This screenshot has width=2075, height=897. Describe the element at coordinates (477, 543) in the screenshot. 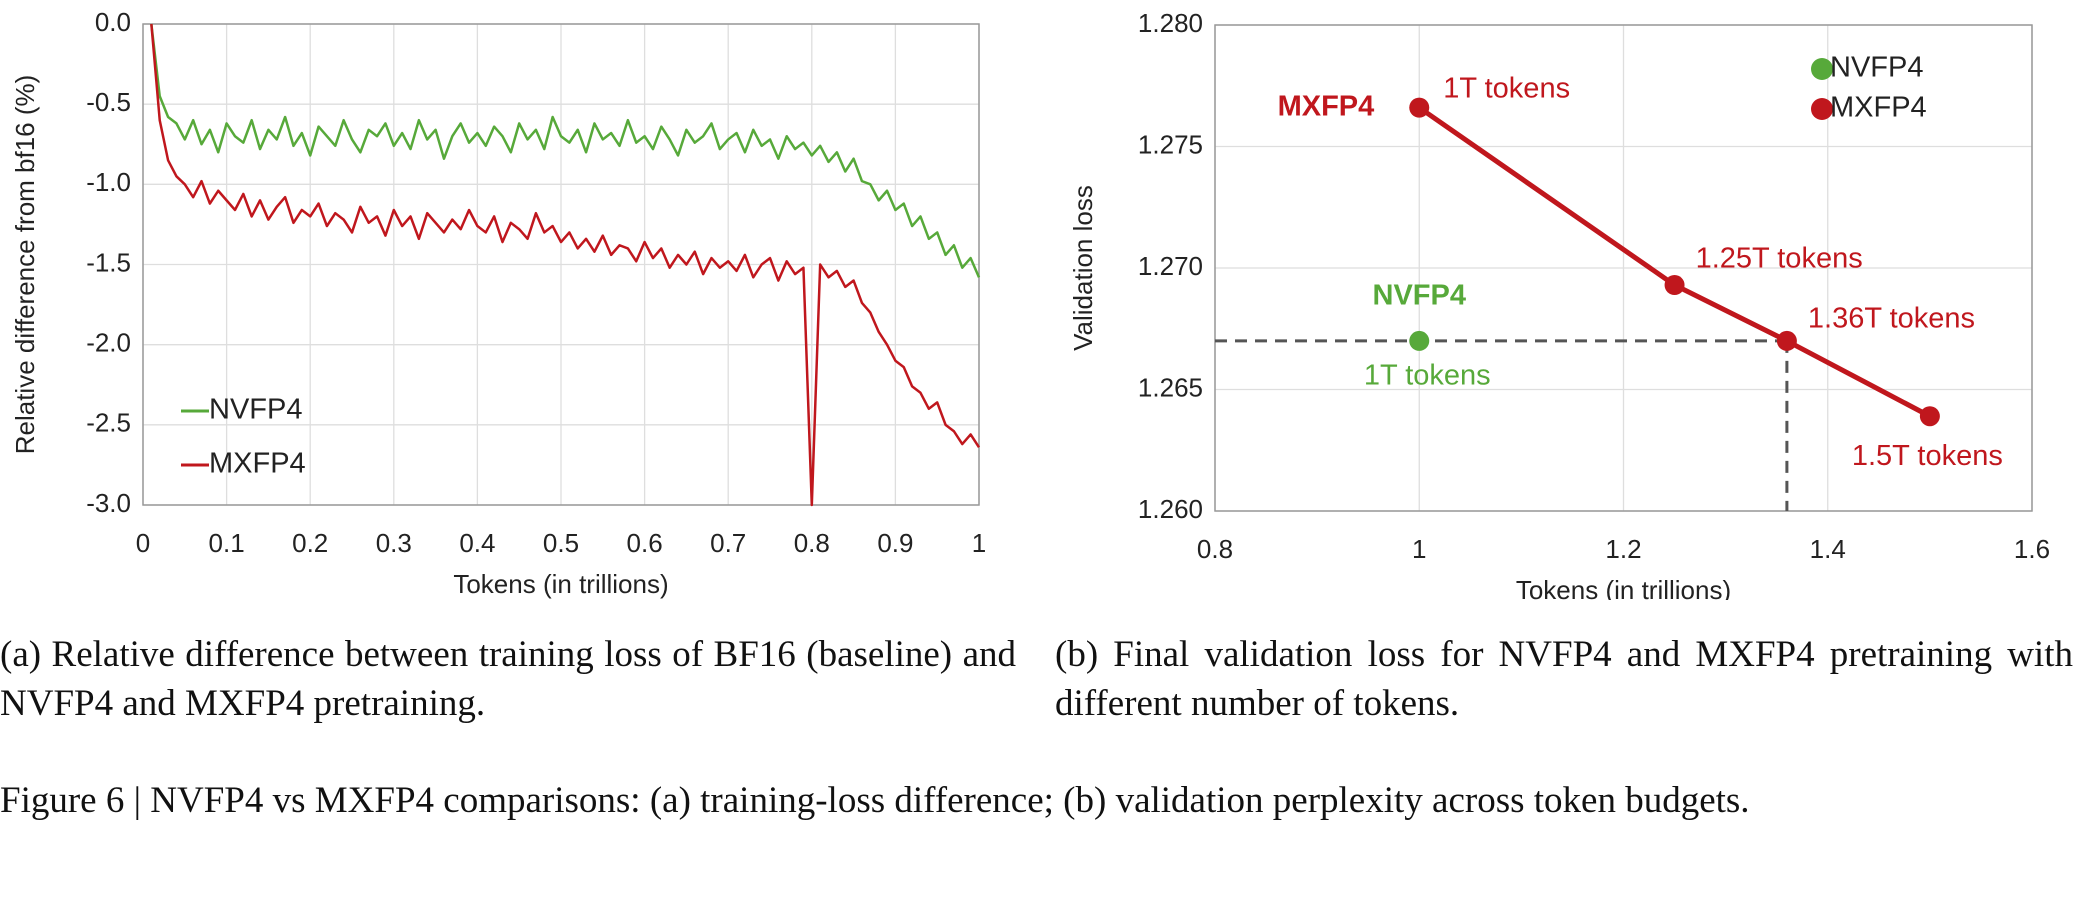

I see `x-tick-label: 0.4` at that location.